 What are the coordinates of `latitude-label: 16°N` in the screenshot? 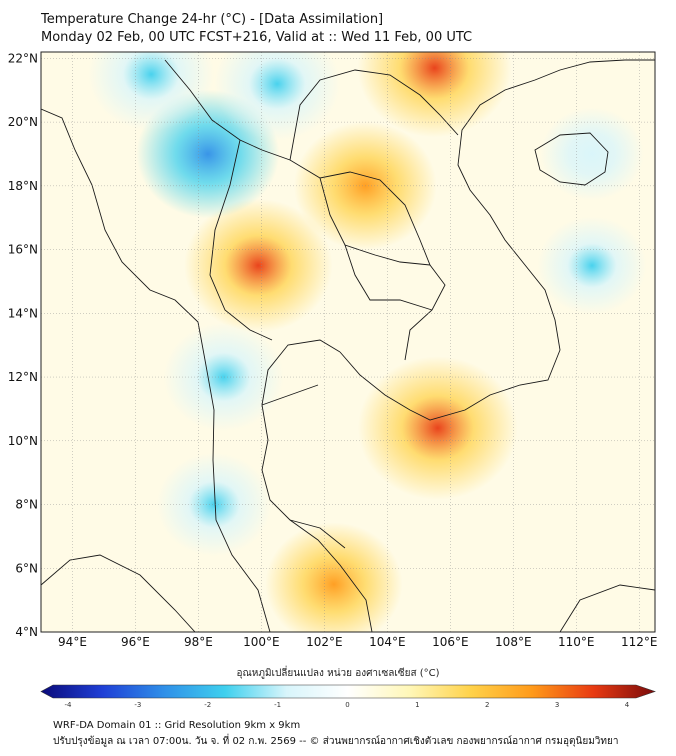 It's located at (23, 250).